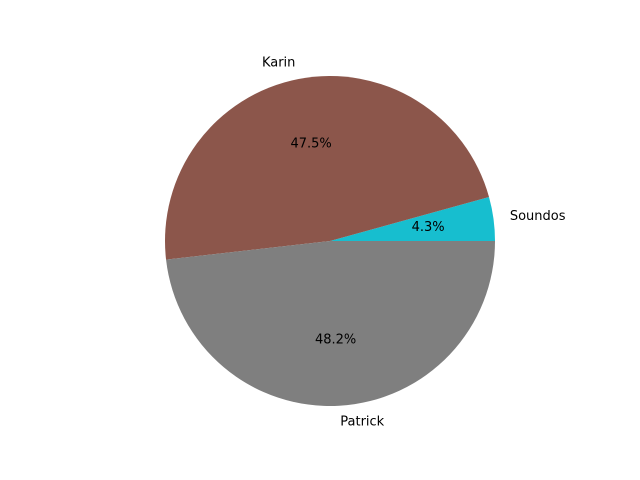 This screenshot has width=640, height=480. What do you see at coordinates (428, 227) in the screenshot?
I see `pie-percent-soundos: 4.3%` at bounding box center [428, 227].